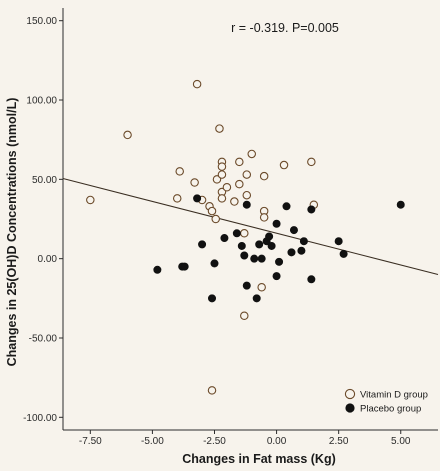 The width and height of the screenshot is (440, 471). Describe the element at coordinates (386, 401) in the screenshot. I see `legend: Vitamin D group Placebo group` at that location.